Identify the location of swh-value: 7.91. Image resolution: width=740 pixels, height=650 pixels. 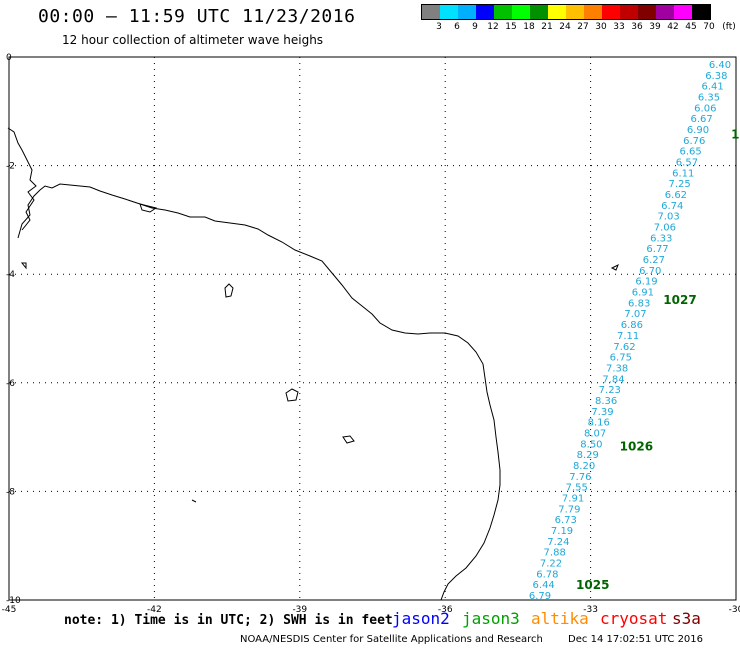
(573, 498).